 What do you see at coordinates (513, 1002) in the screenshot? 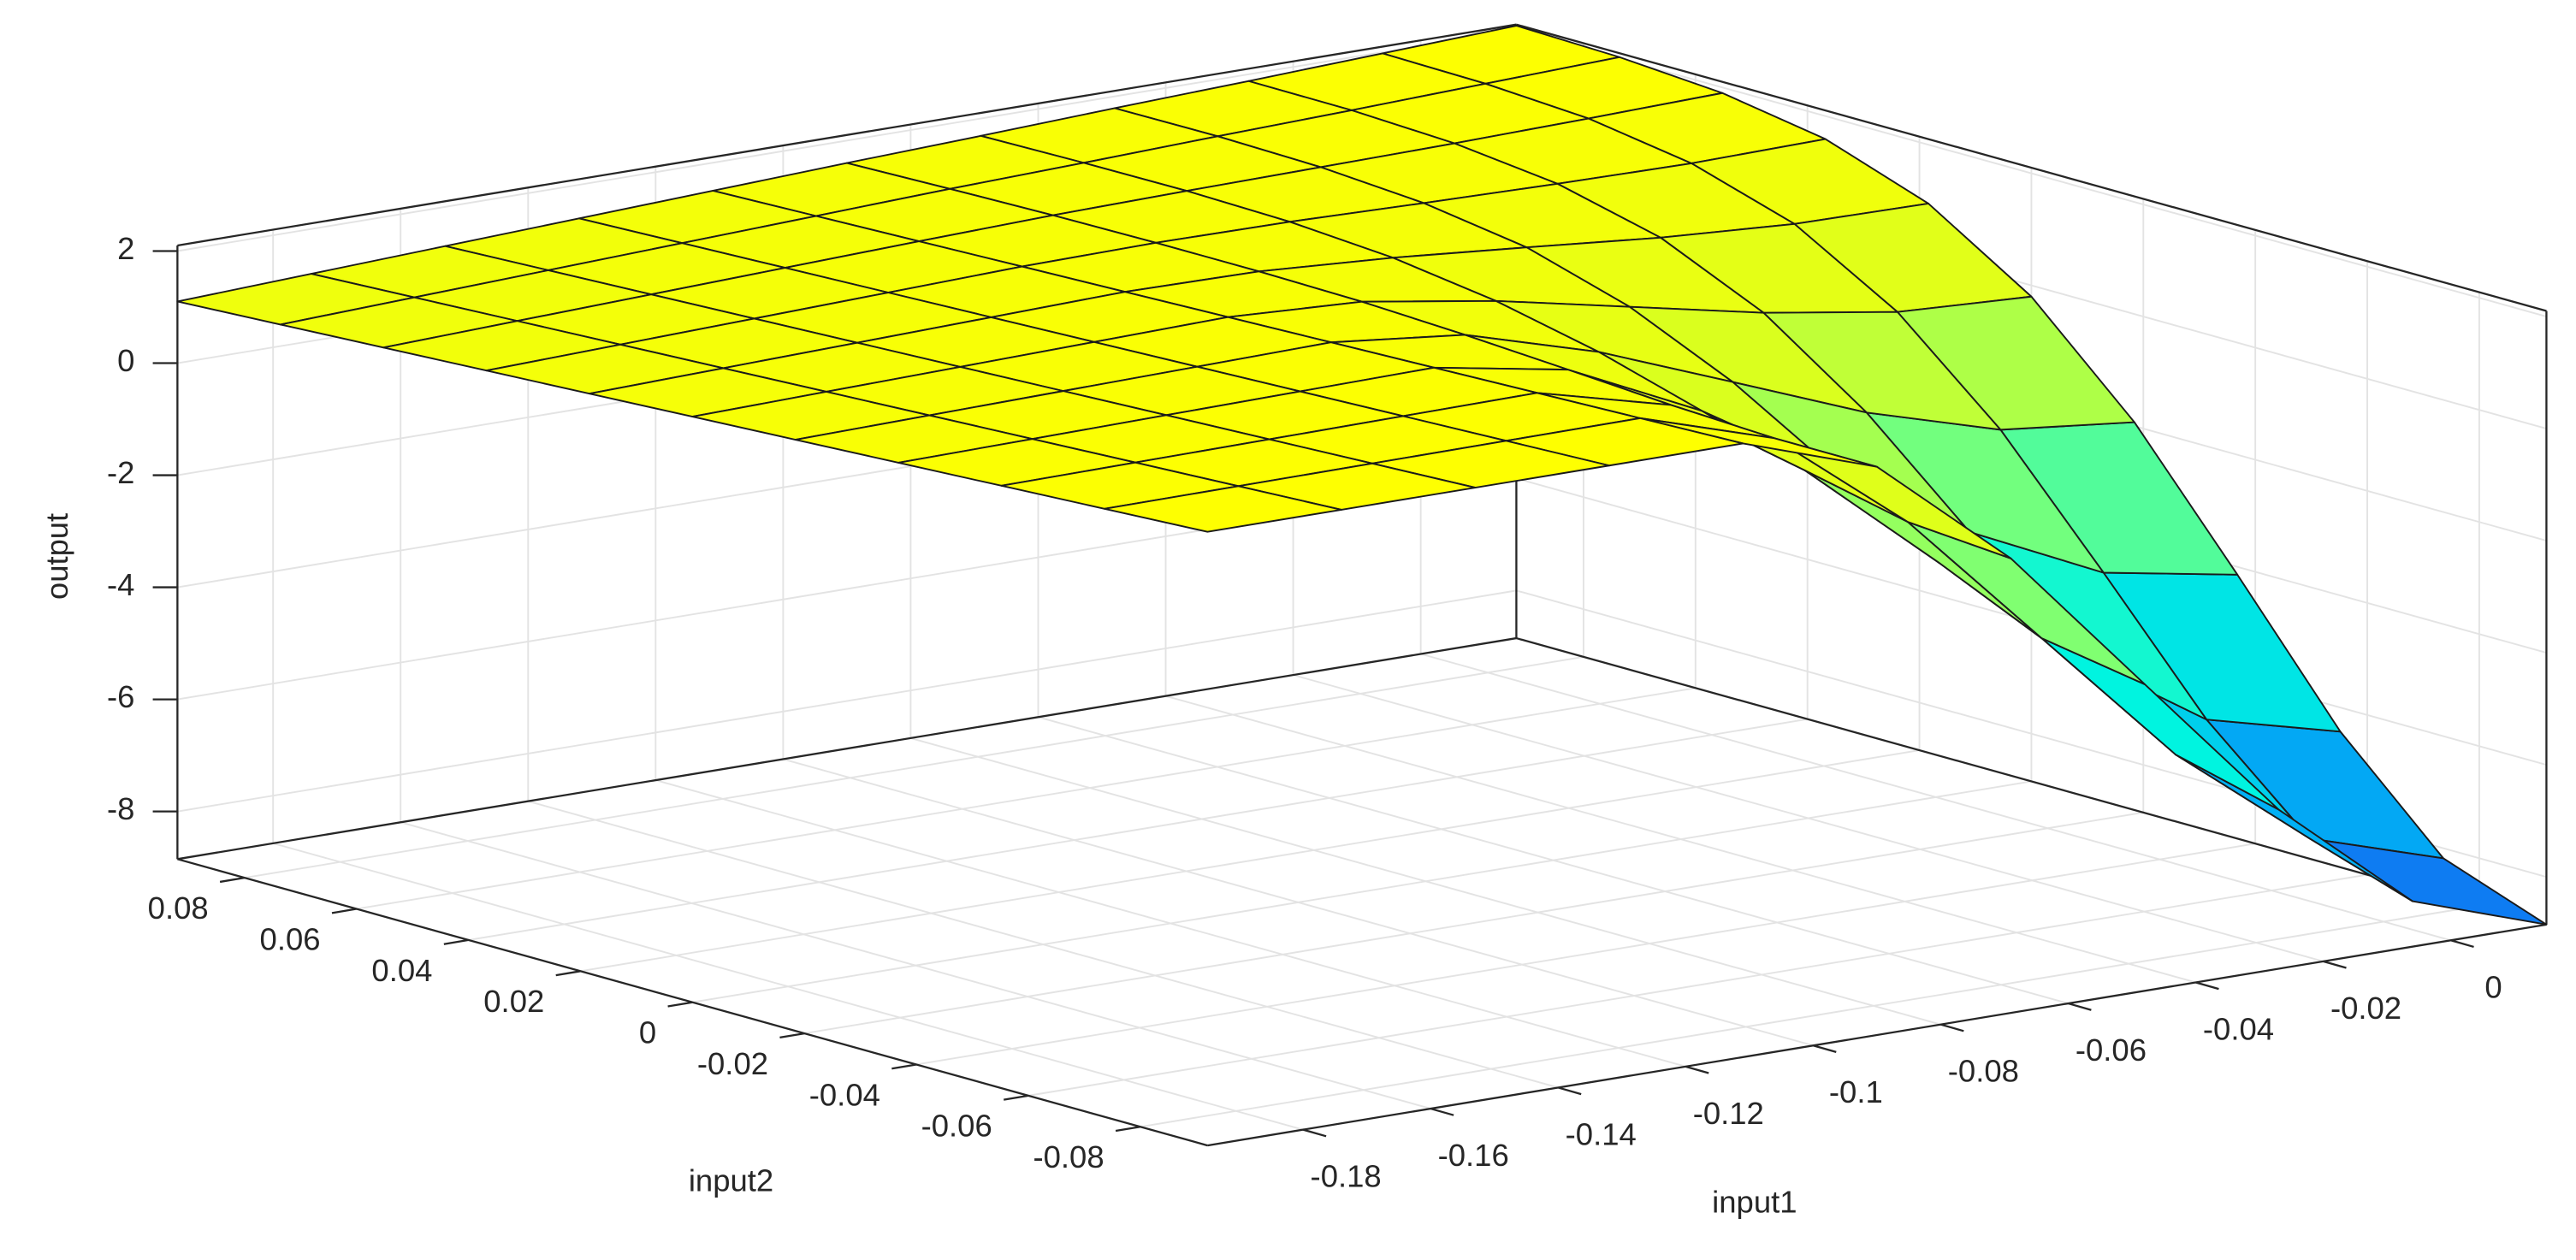
I see `y-tick-label: 0.02` at bounding box center [513, 1002].